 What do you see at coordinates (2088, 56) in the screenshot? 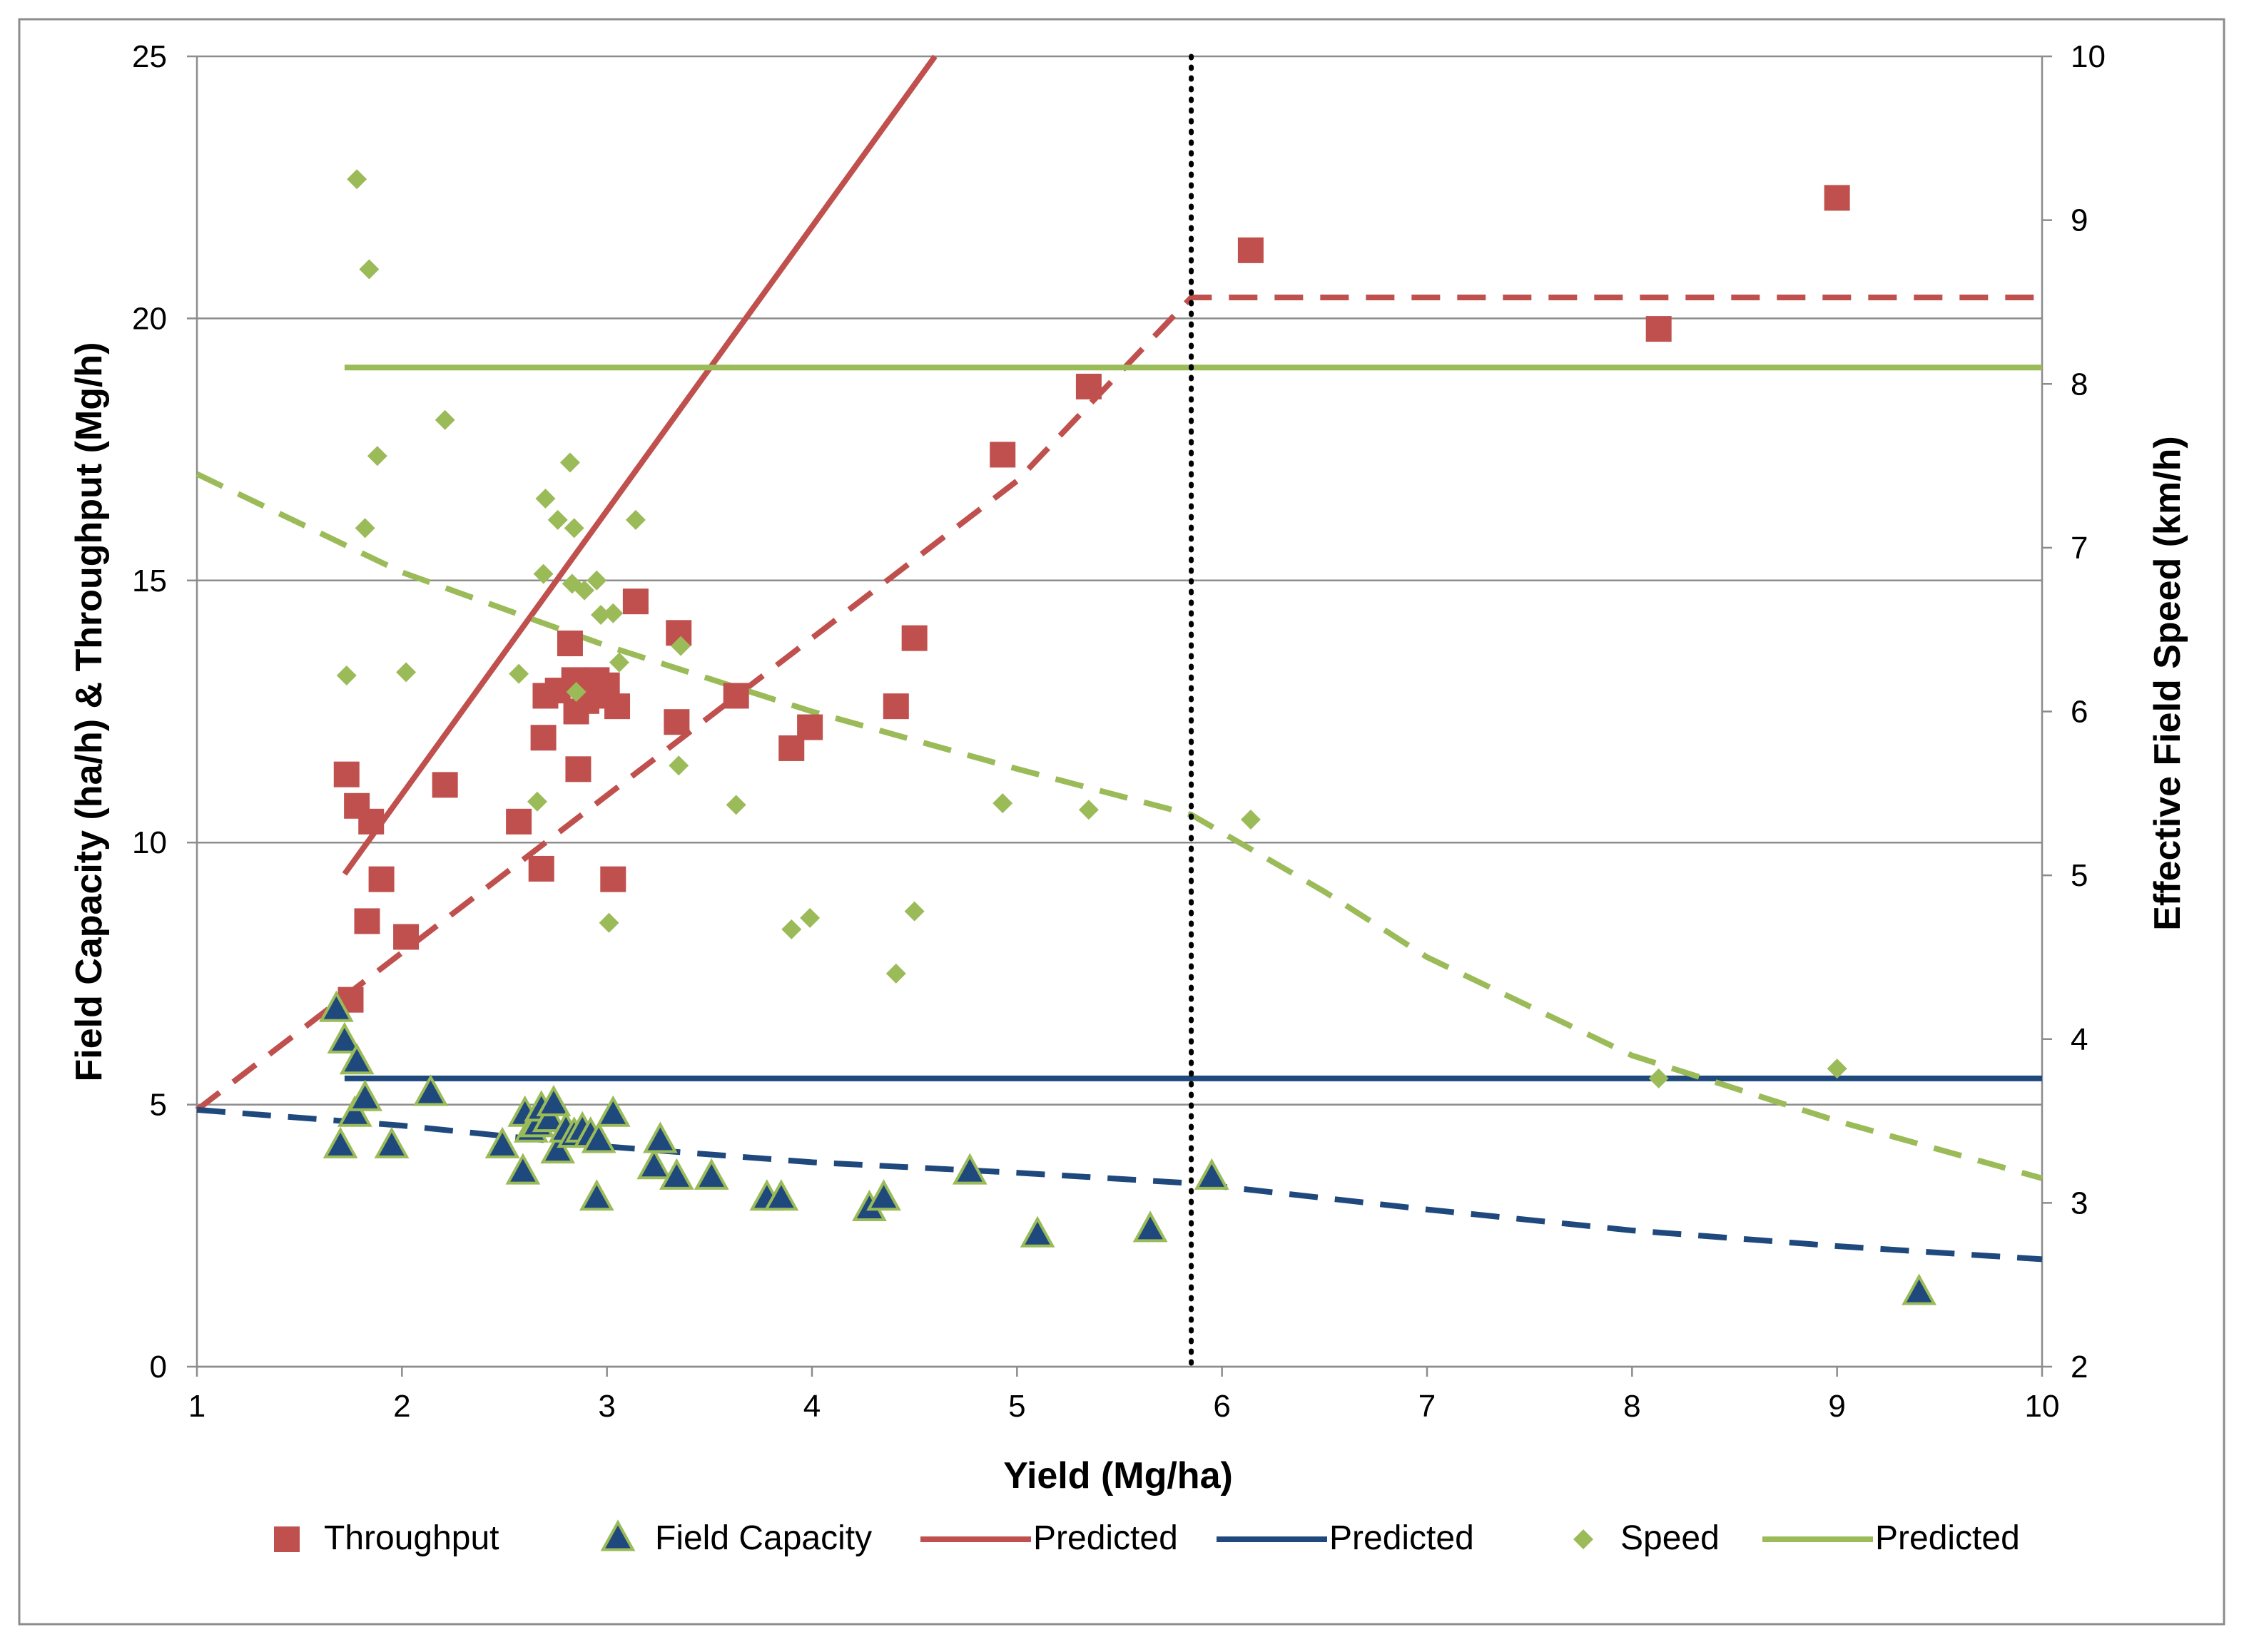
I see `y-right-tick-label: 10` at bounding box center [2088, 56].